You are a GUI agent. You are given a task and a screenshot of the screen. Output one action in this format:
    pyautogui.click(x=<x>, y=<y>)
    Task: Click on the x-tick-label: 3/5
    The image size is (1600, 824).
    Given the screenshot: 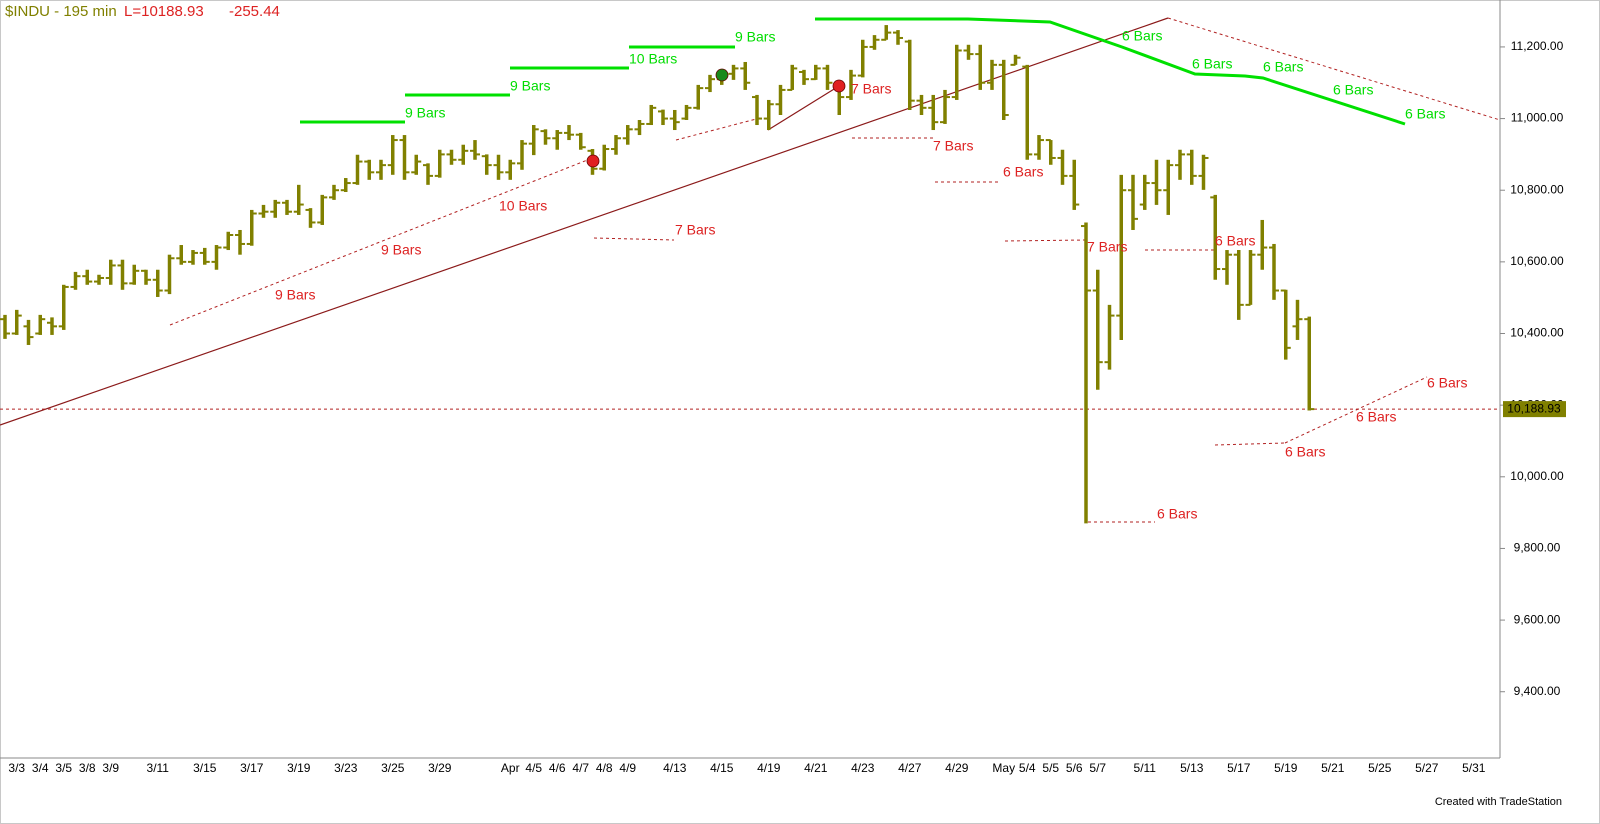 What is the action you would take?
    pyautogui.click(x=63, y=768)
    